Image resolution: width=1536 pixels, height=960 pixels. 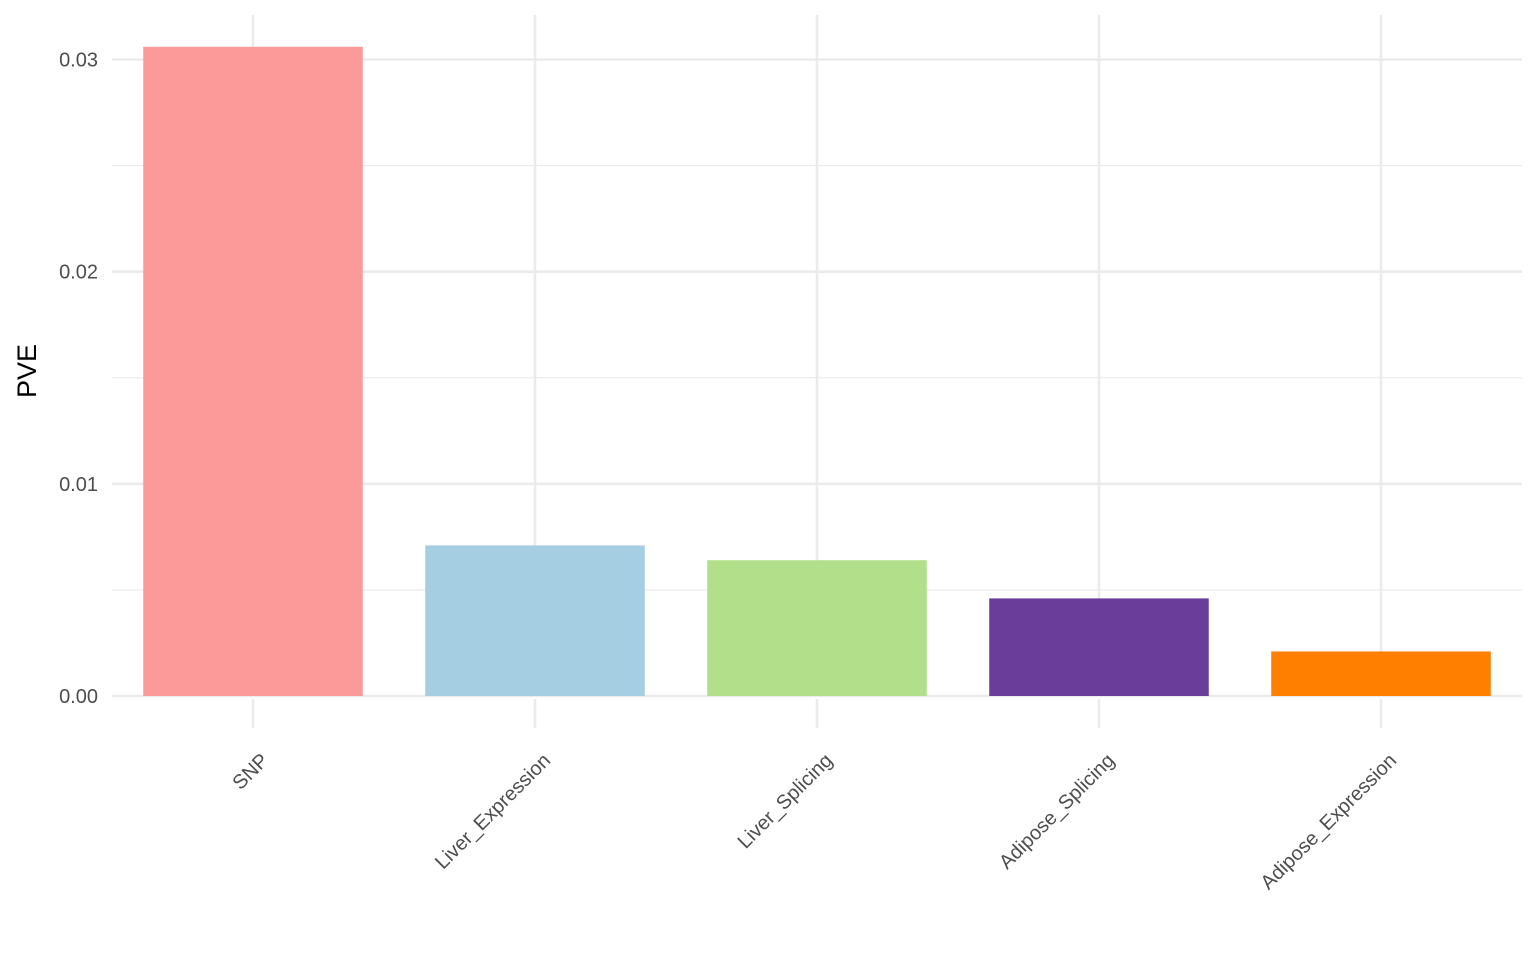 I want to click on y-axis-tick-labels: 0.00 0.01 0.02 0.03, so click(x=78, y=379).